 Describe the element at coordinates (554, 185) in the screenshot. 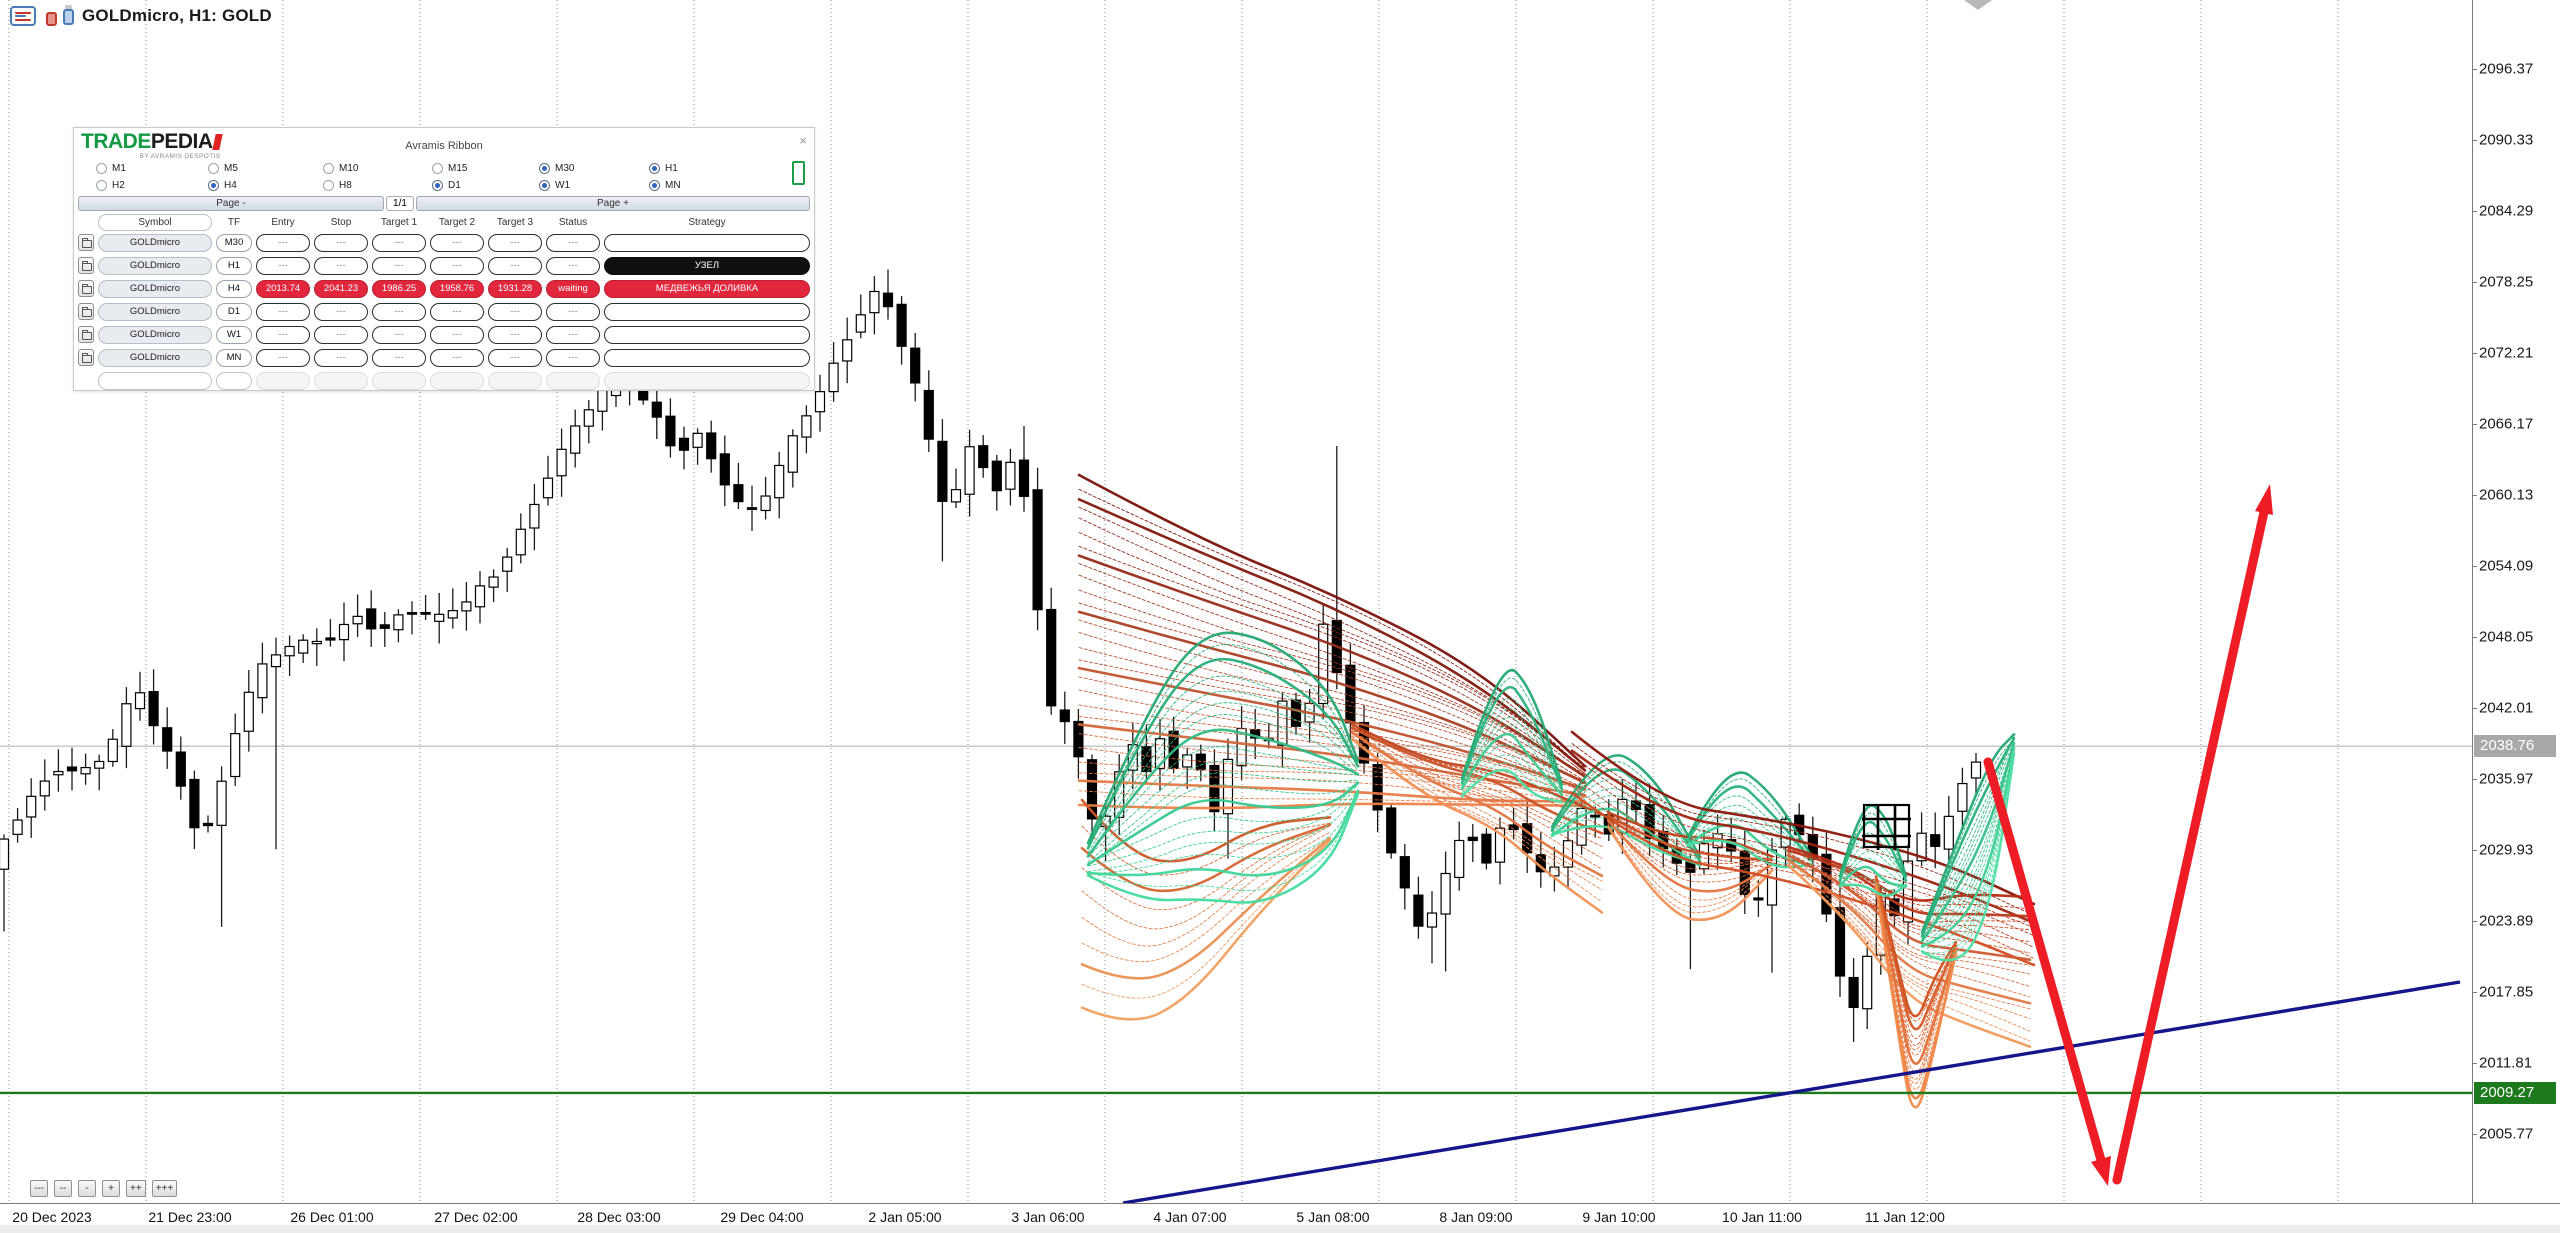

I see `timeframe-radio-w1: W1` at that location.